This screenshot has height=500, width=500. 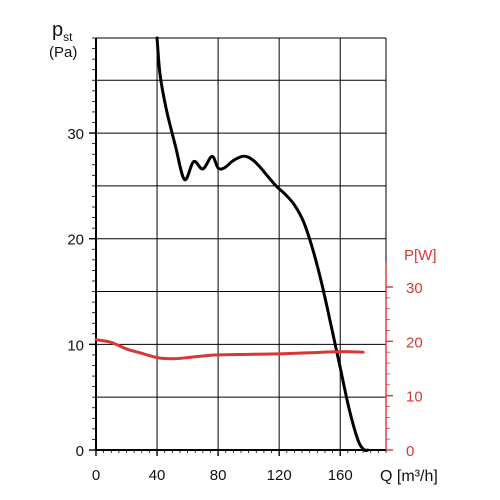 What do you see at coordinates (340, 475) in the screenshot?
I see `x-tick-label: 160` at bounding box center [340, 475].